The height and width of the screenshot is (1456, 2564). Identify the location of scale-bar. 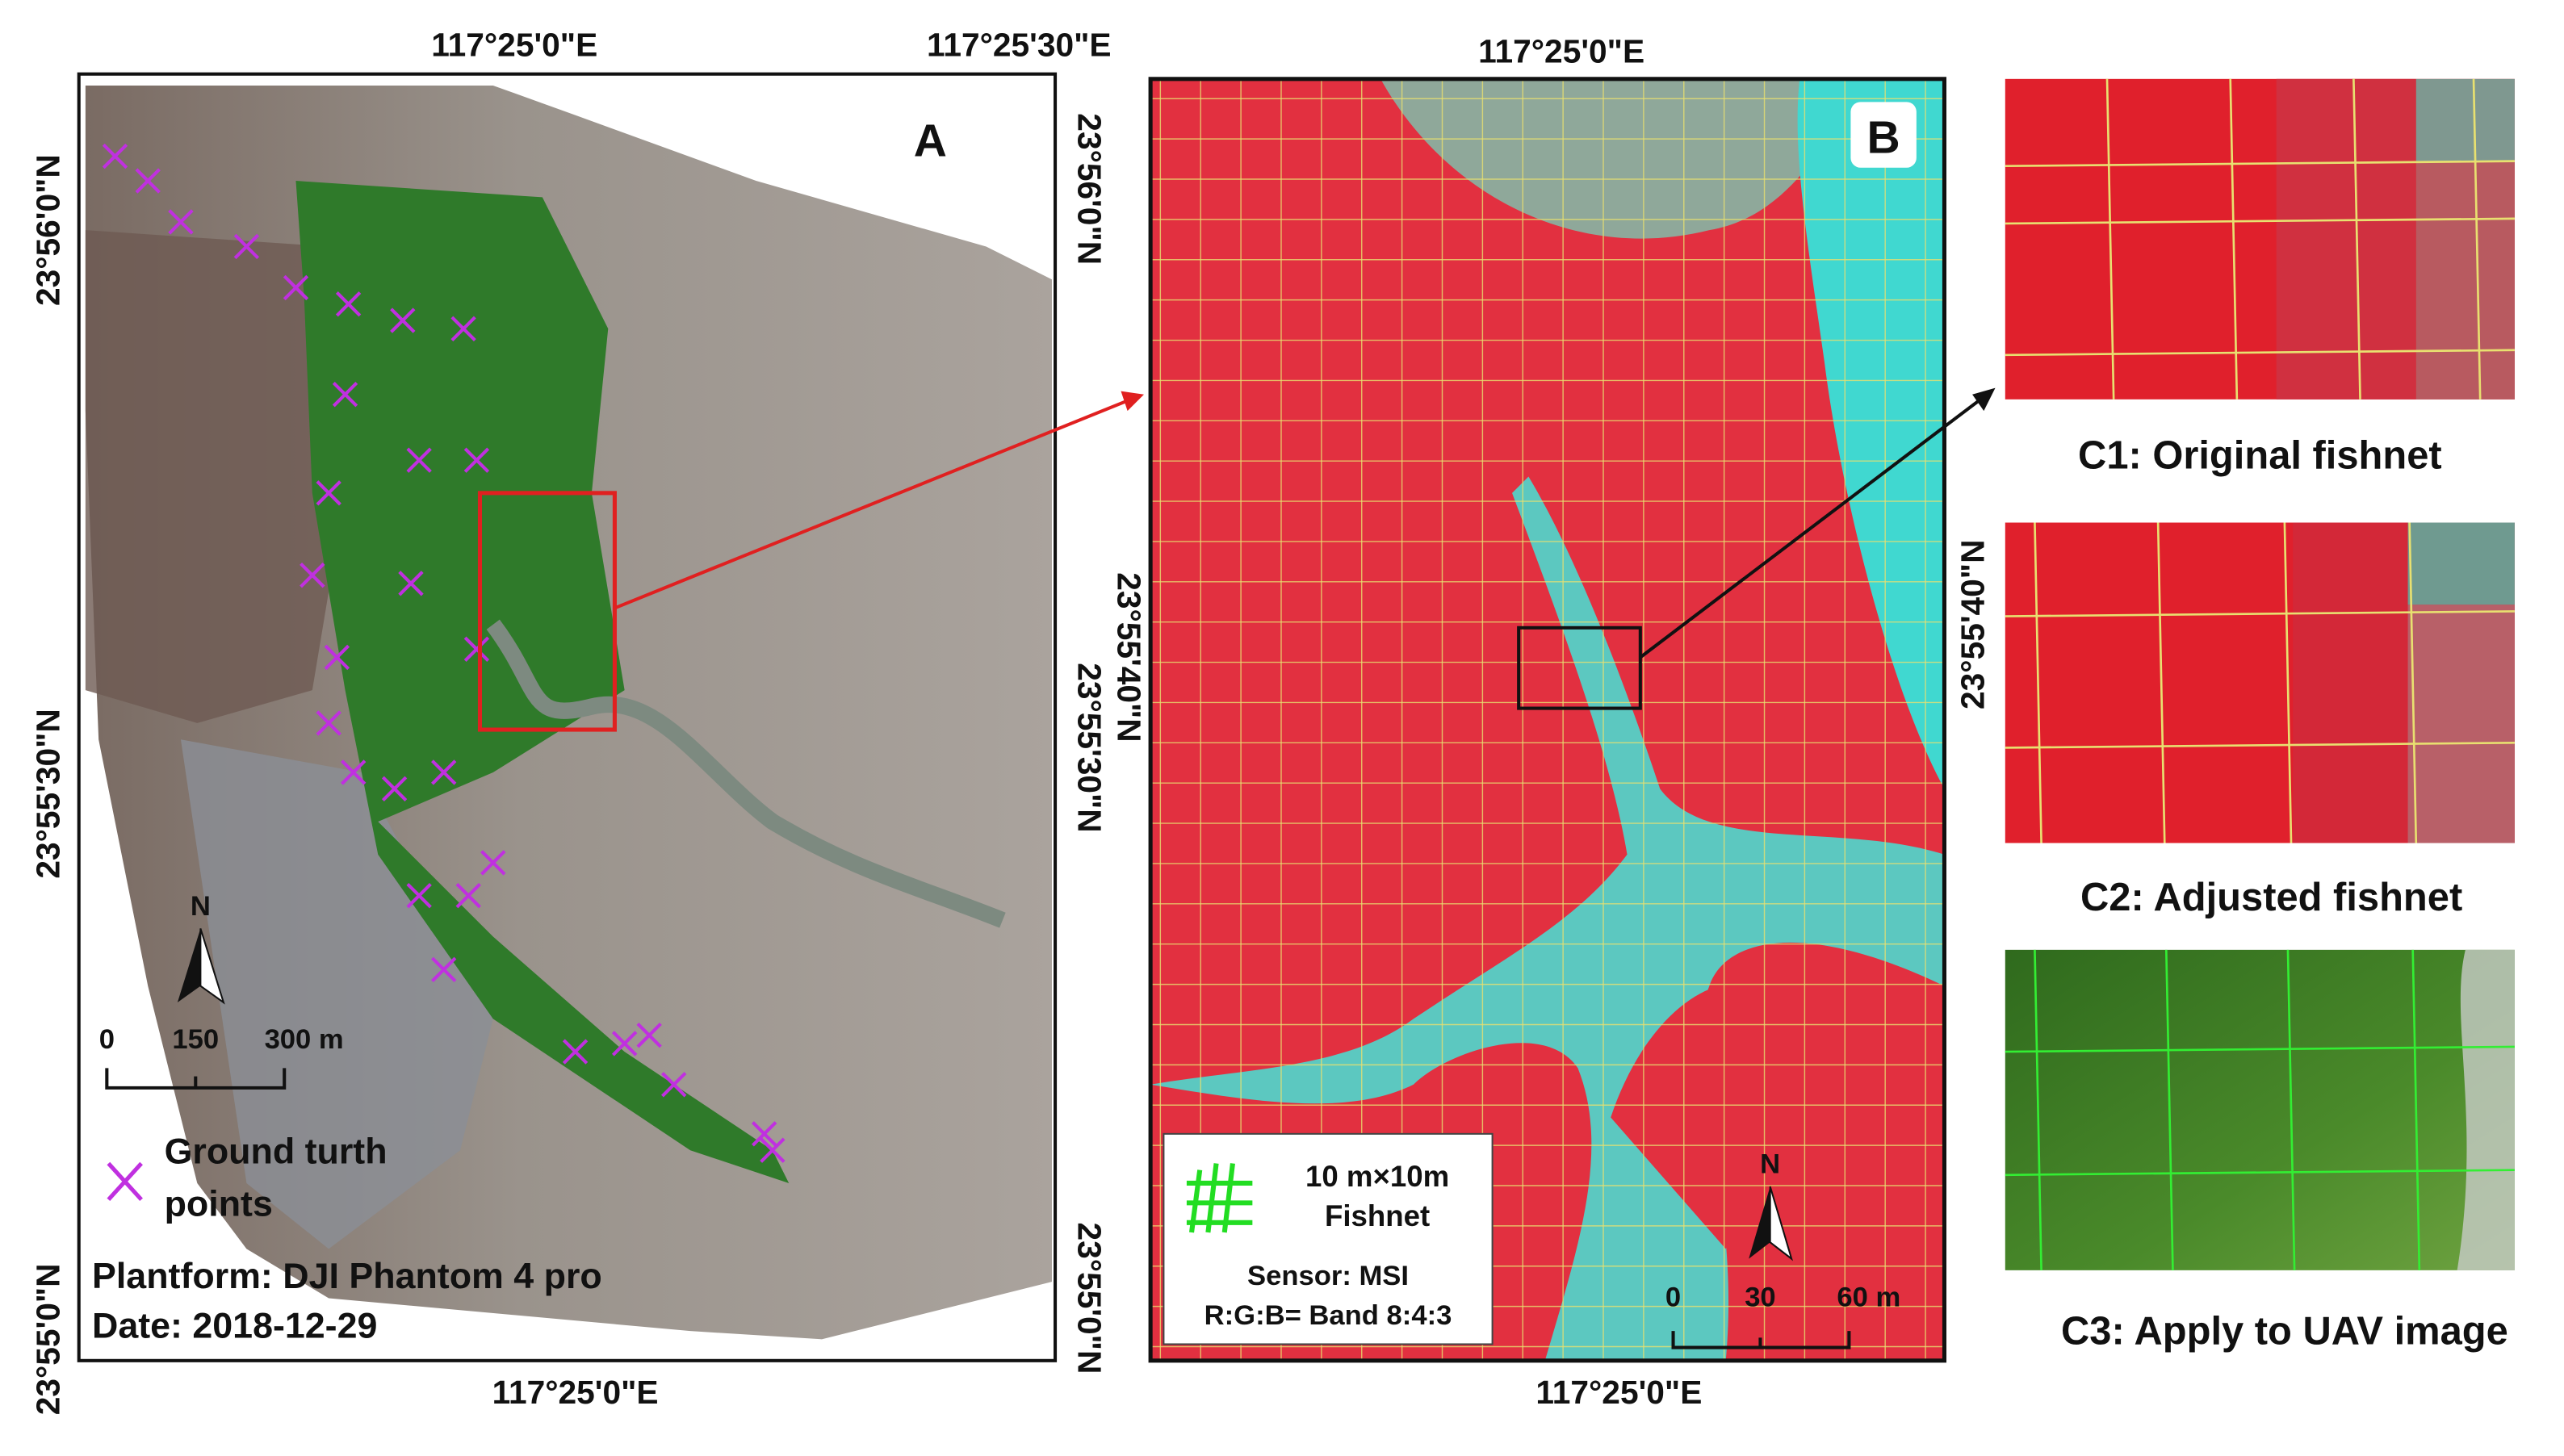
(1761, 1340).